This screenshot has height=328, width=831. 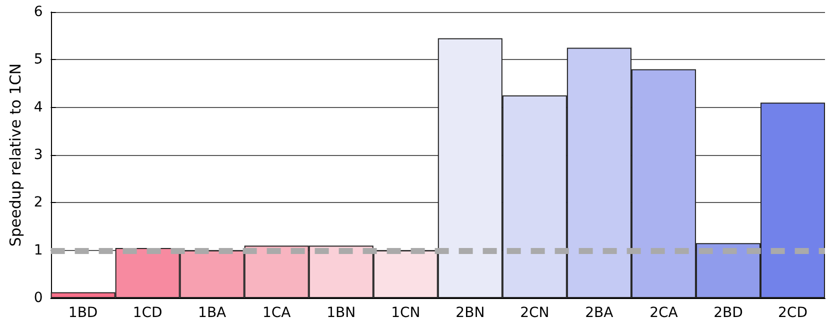 What do you see at coordinates (83, 313) in the screenshot?
I see `x-tick-label: 1BD` at bounding box center [83, 313].